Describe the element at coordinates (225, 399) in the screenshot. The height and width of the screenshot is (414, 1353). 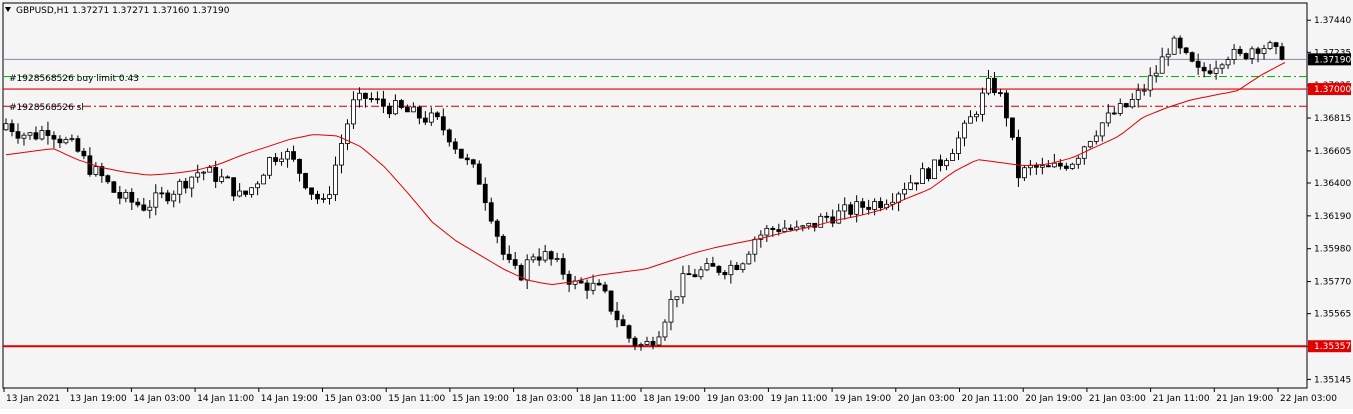
I see `x-tick-label: 14 Jan 11:00` at that location.